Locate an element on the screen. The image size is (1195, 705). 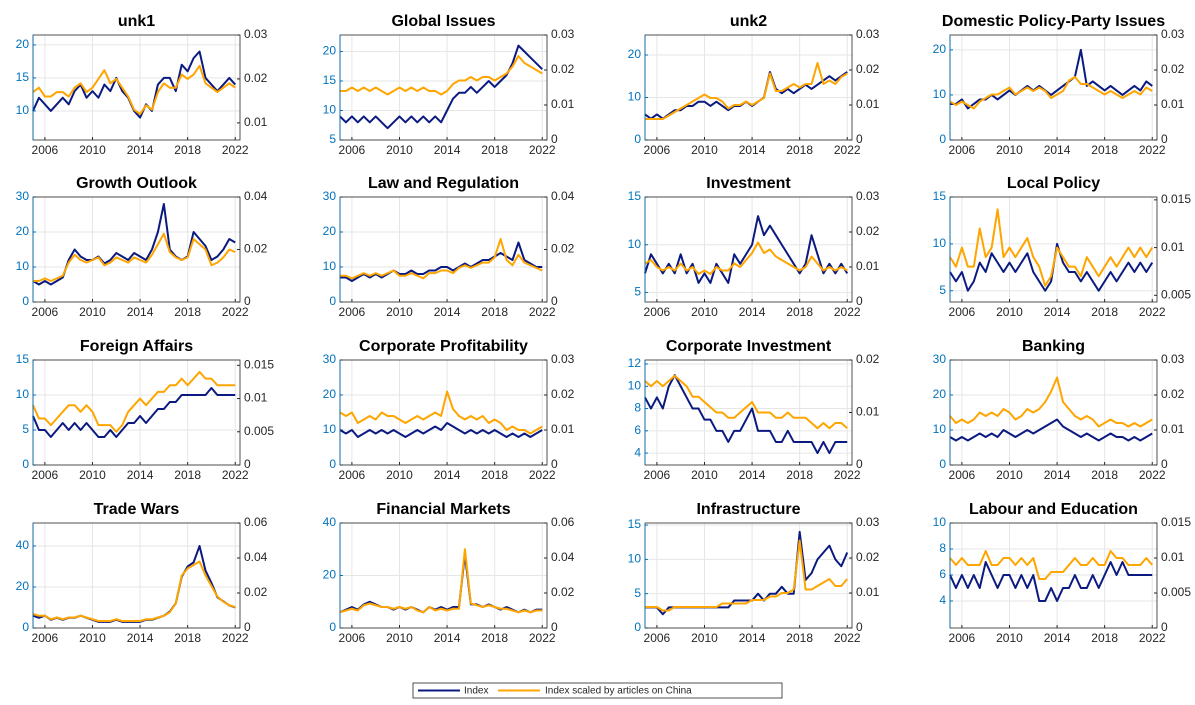
chart-title: Local Policy is located at coordinates (1053, 183).